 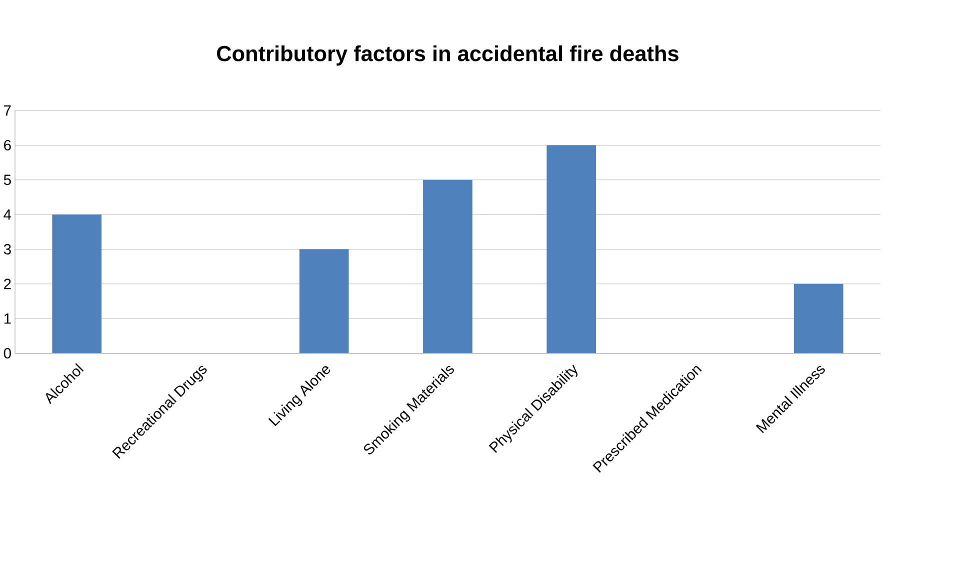 What do you see at coordinates (7, 110) in the screenshot?
I see `y-tick-label: 7` at bounding box center [7, 110].